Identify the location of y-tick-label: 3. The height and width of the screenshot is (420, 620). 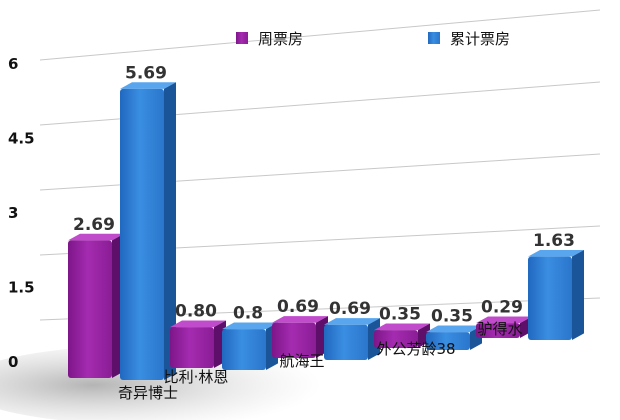
(13, 213).